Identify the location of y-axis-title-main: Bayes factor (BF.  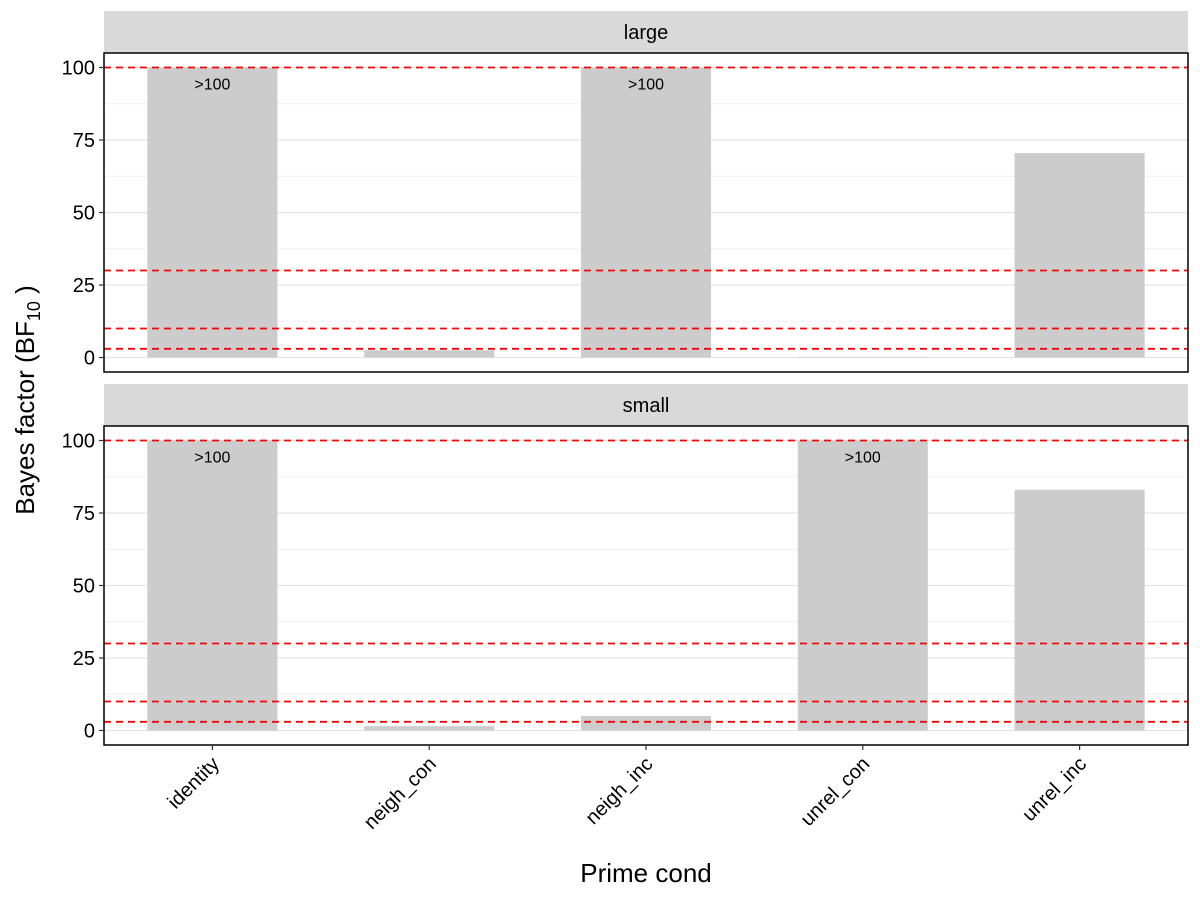
(25, 418).